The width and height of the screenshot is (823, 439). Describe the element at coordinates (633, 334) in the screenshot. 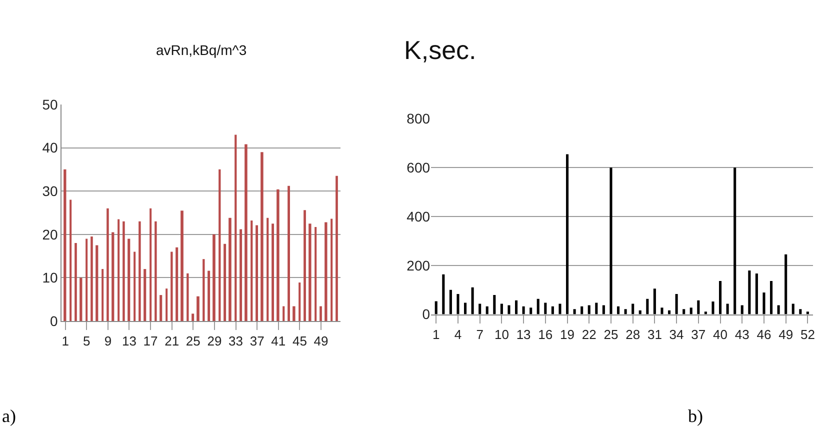

I see `x-tick-label: 28` at that location.